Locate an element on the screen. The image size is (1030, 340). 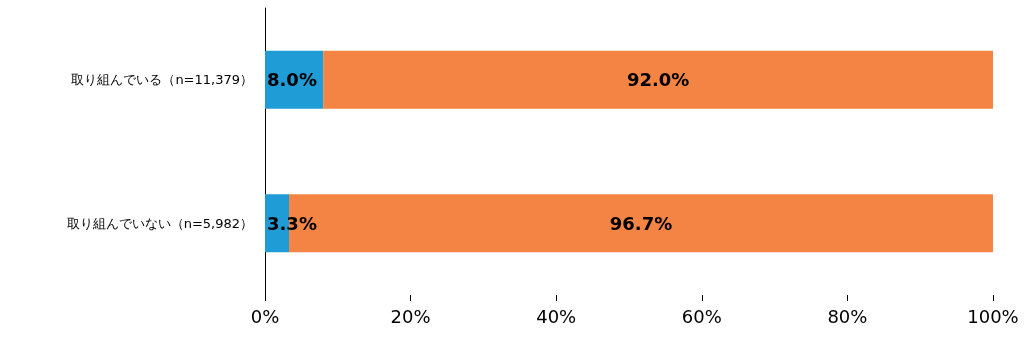
y-tick-label: 取り組んでいる（n=11,379） is located at coordinates (162, 80).